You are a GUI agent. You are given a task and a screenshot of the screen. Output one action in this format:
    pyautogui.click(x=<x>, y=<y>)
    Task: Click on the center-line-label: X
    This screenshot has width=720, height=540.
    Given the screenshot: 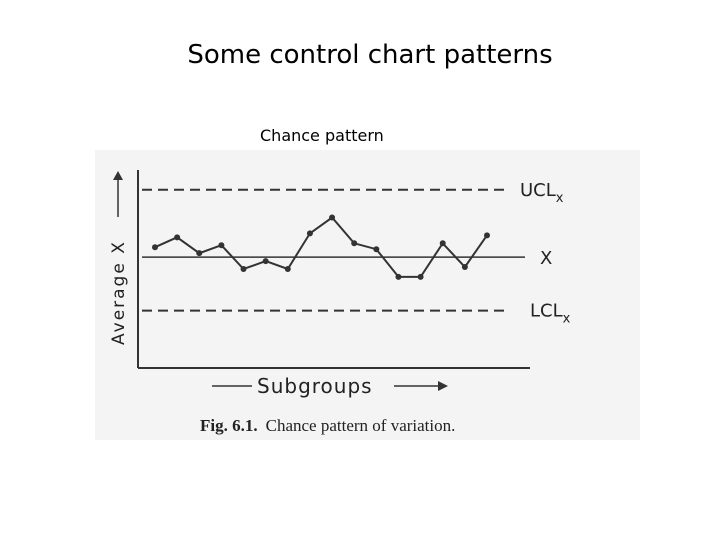 What is the action you would take?
    pyautogui.click(x=546, y=258)
    